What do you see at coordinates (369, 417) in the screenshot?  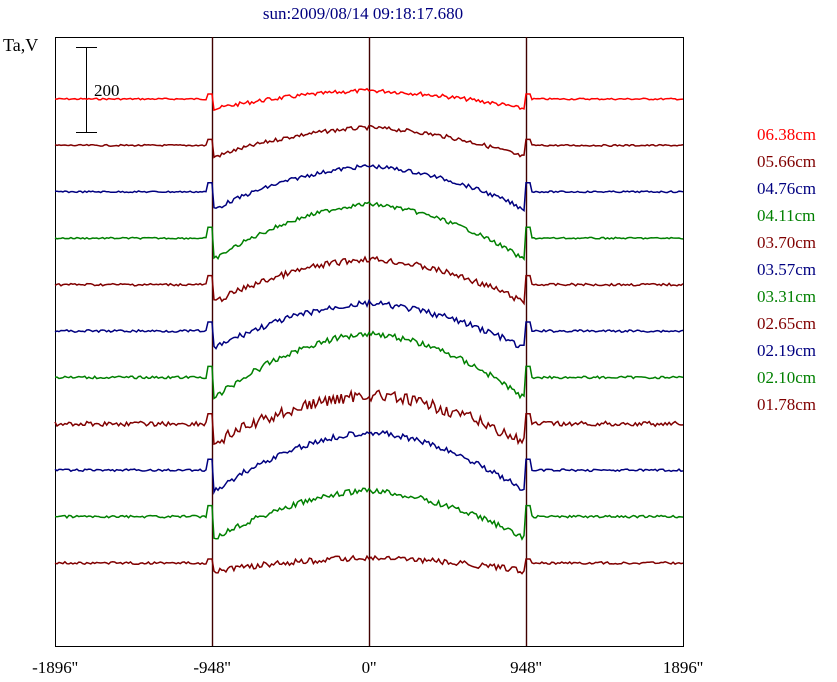 I see `series-line-02.65cm` at bounding box center [369, 417].